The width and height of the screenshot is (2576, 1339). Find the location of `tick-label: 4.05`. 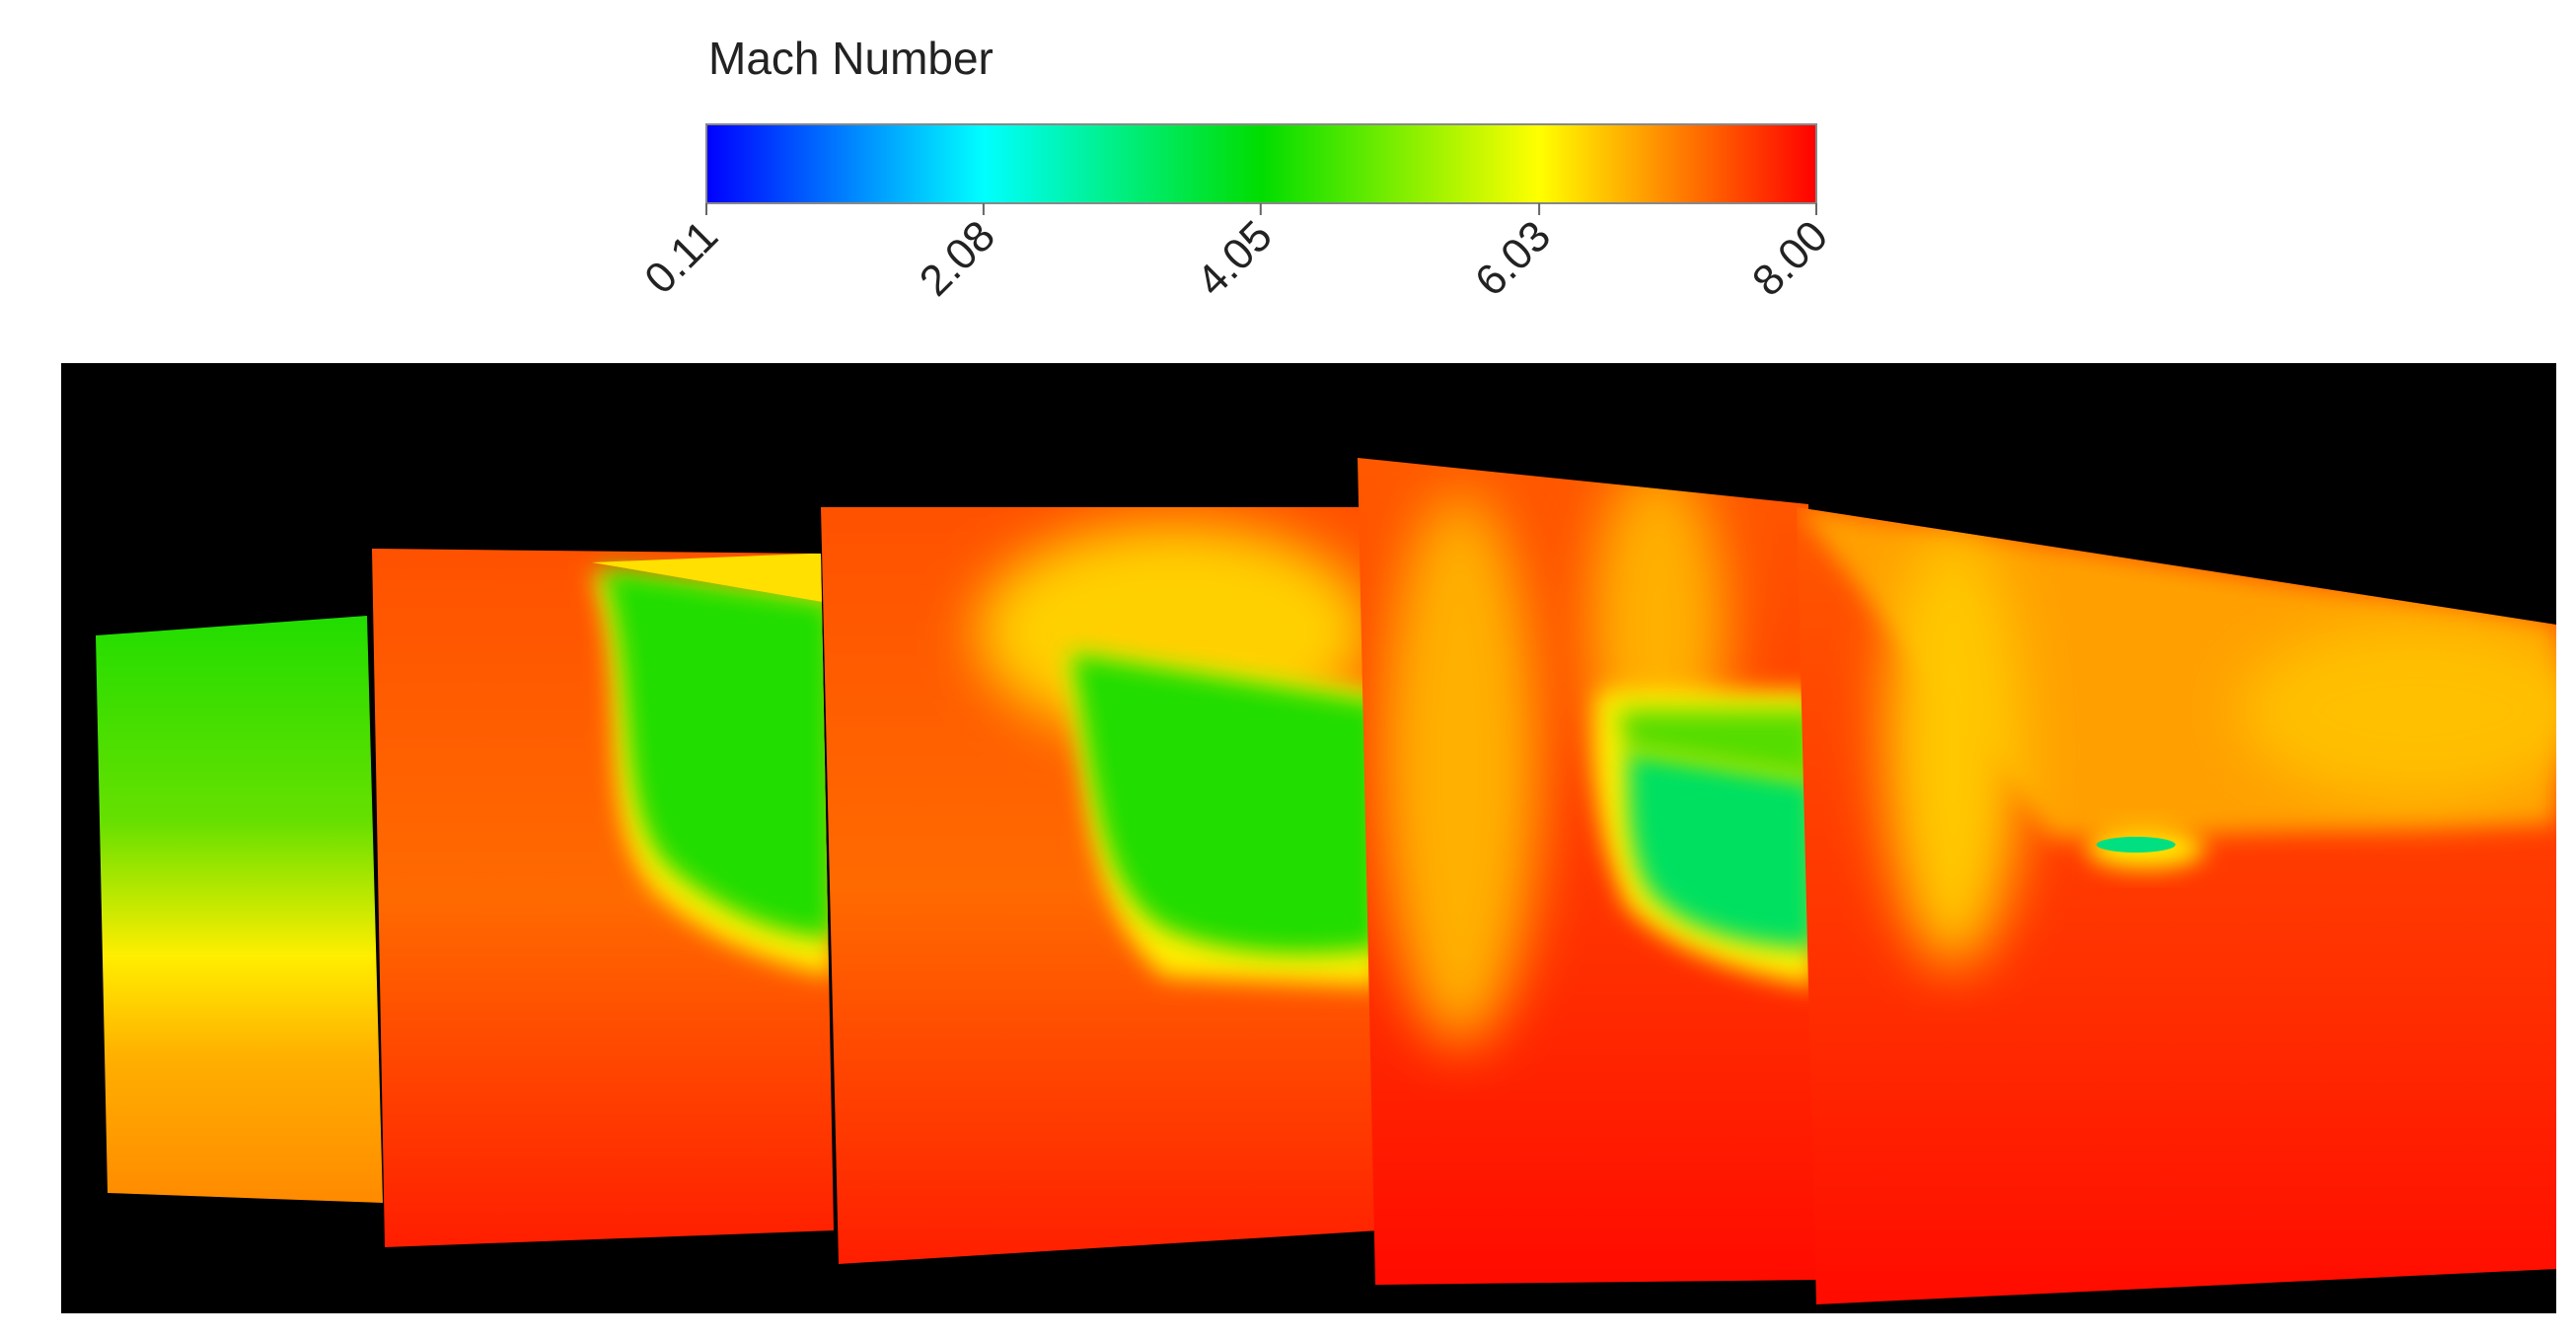

tick-label: 4.05 is located at coordinates (1235, 258).